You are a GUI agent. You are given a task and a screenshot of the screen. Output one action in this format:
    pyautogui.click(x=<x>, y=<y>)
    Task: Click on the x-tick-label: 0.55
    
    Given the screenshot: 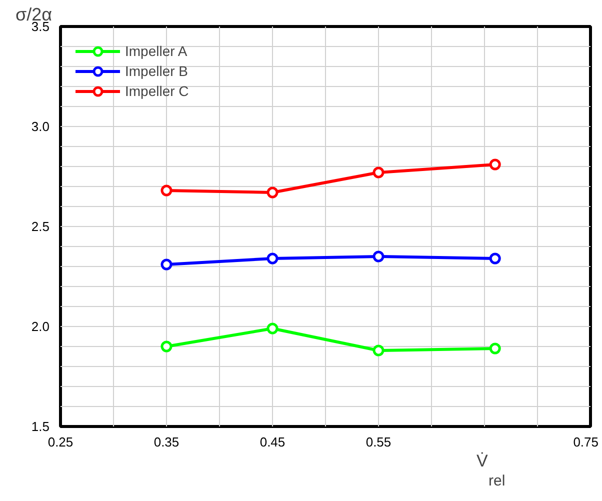 What is the action you would take?
    pyautogui.click(x=379, y=442)
    